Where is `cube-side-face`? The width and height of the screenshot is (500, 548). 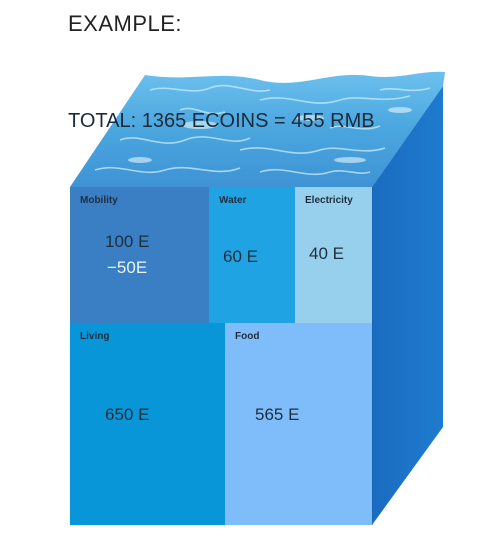 cube-side-face is located at coordinates (407, 305).